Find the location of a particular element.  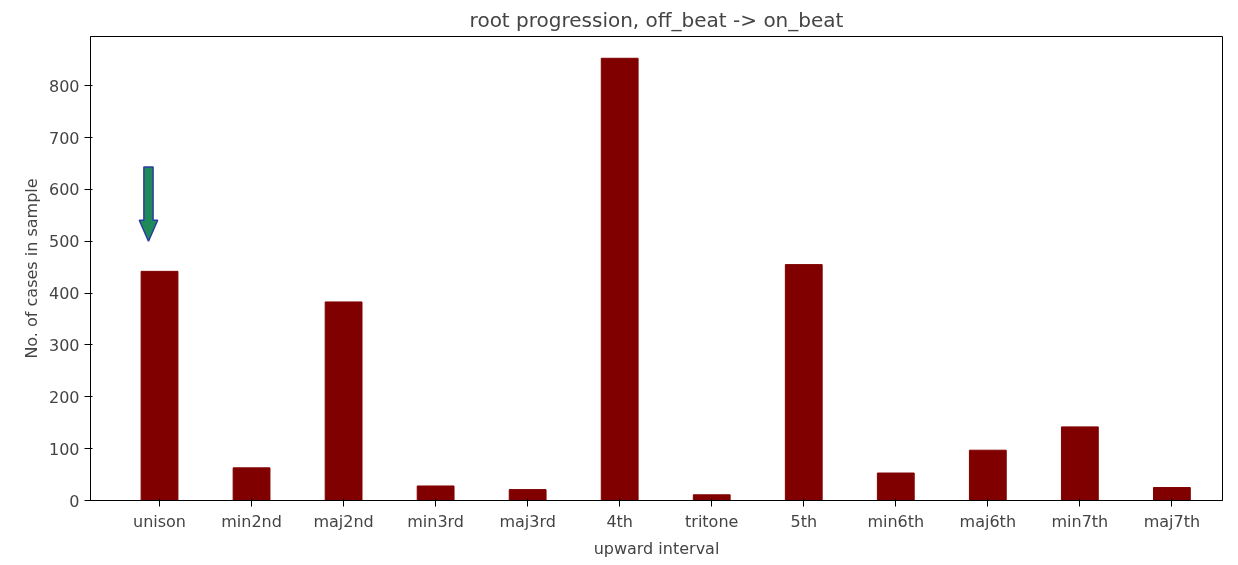

y-tick-label: 600 is located at coordinates (64, 190).